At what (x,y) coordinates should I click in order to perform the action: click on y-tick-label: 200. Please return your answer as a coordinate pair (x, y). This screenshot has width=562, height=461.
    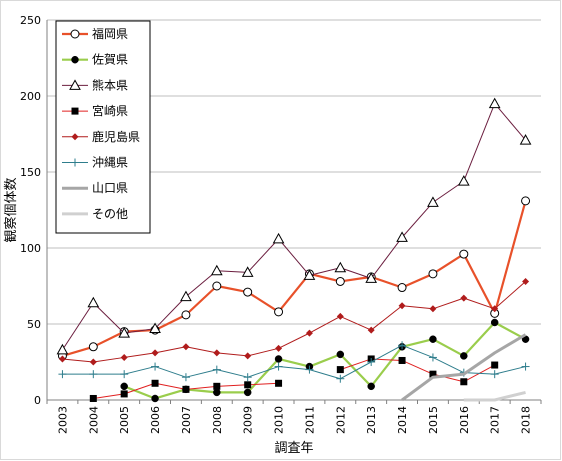
    Looking at the image, I should click on (30, 96).